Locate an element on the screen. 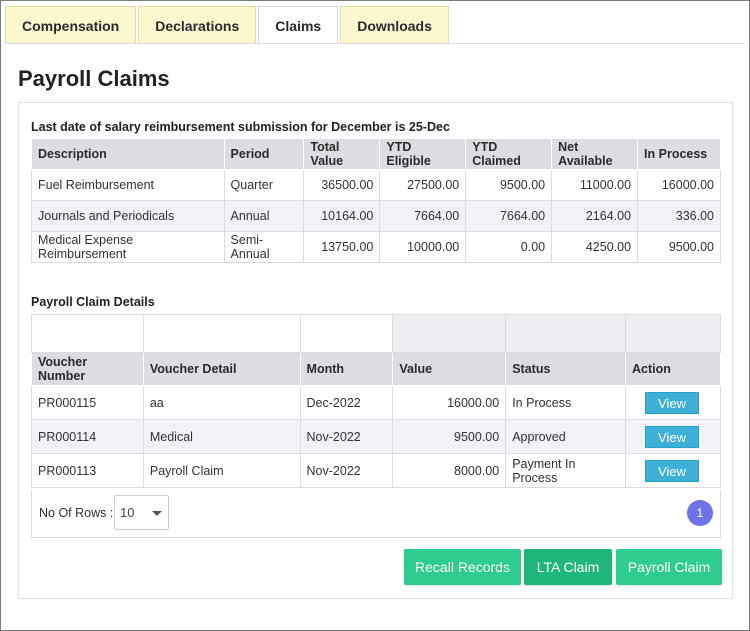 This screenshot has height=631, width=750. summary-header-ytd-eligible: YTD Eligible is located at coordinates (423, 154).